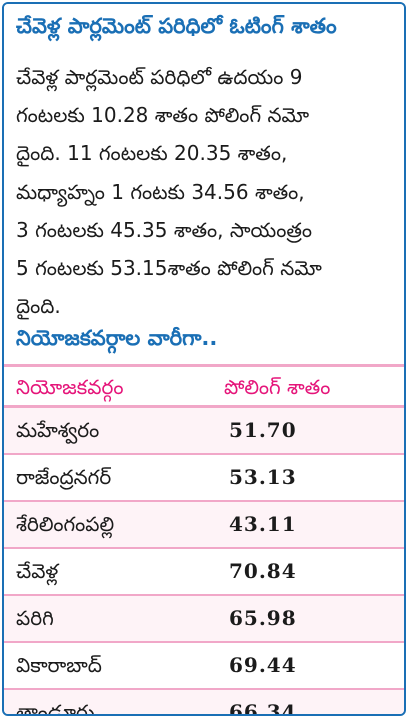  Describe the element at coordinates (204, 431) in the screenshot. I see `table-row: మహేశ్వరం 51.70` at that location.